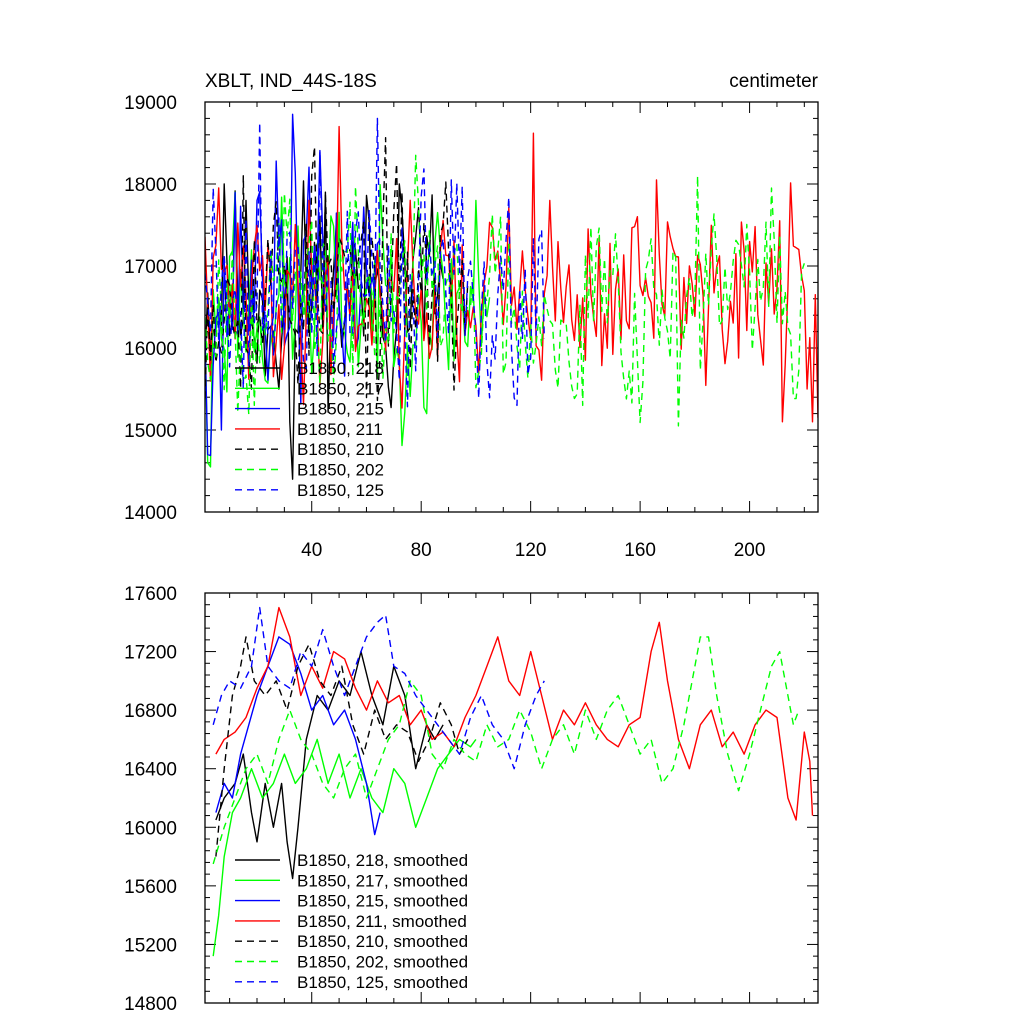 This screenshot has height=1024, width=1024. I want to click on y-tick-label: 19000, so click(150, 103).